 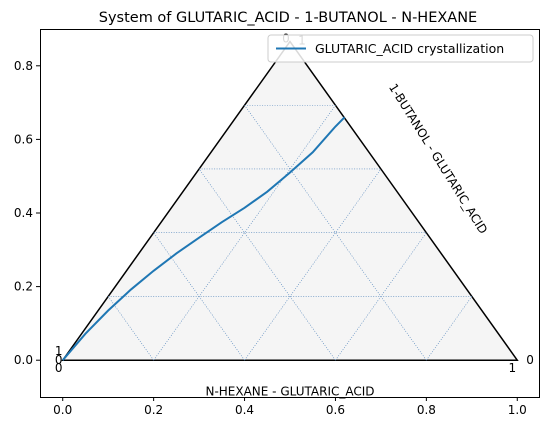 I want to click on legend-box, so click(x=400, y=48).